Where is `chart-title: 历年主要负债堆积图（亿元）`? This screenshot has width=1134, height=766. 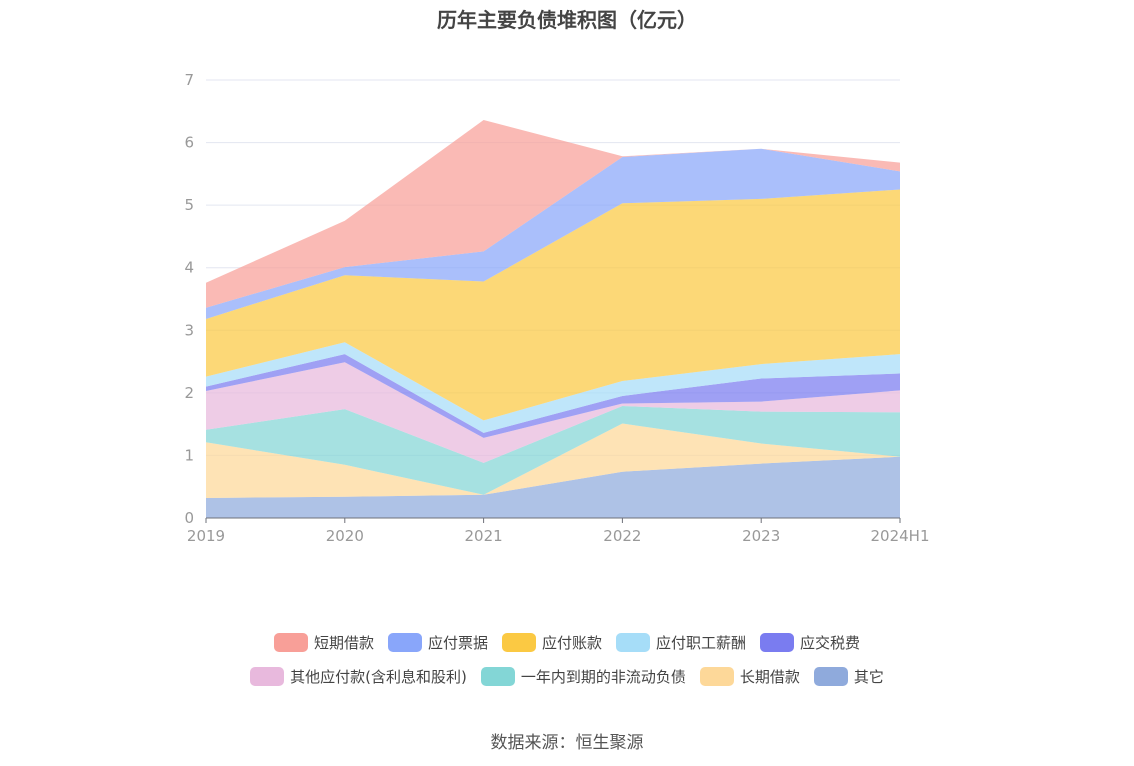
chart-title: 历年主要负债堆积图（亿元） is located at coordinates (567, 20).